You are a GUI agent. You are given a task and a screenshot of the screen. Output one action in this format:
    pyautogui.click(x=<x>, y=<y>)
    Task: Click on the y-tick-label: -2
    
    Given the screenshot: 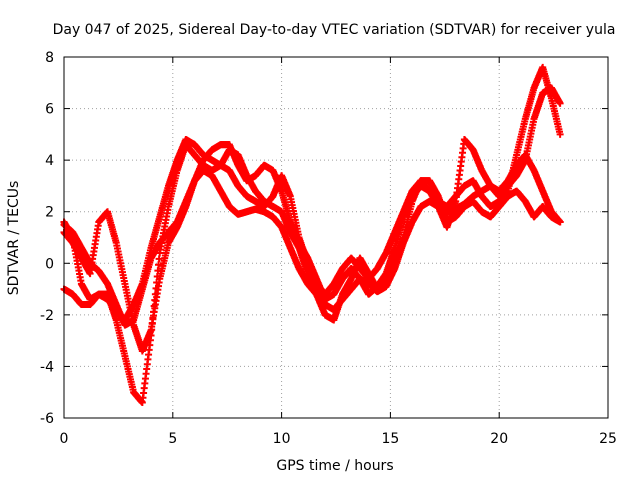 What is the action you would take?
    pyautogui.click(x=47, y=316)
    